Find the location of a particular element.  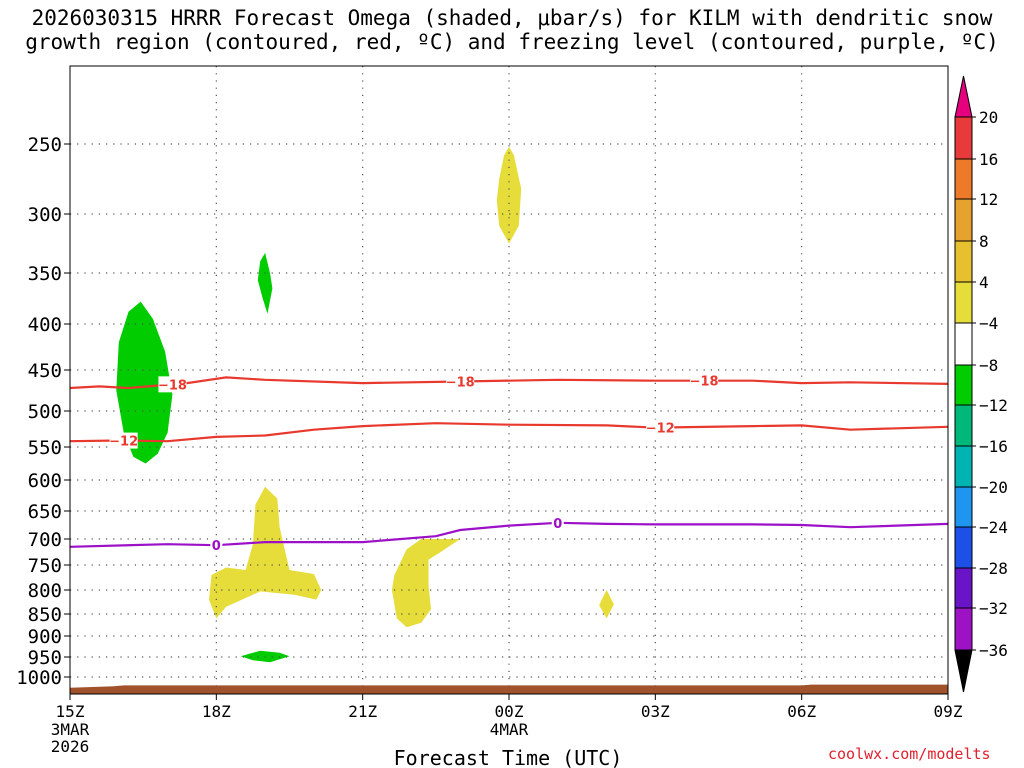

freezing-level-contour-layer: 00 is located at coordinates (509, 534).